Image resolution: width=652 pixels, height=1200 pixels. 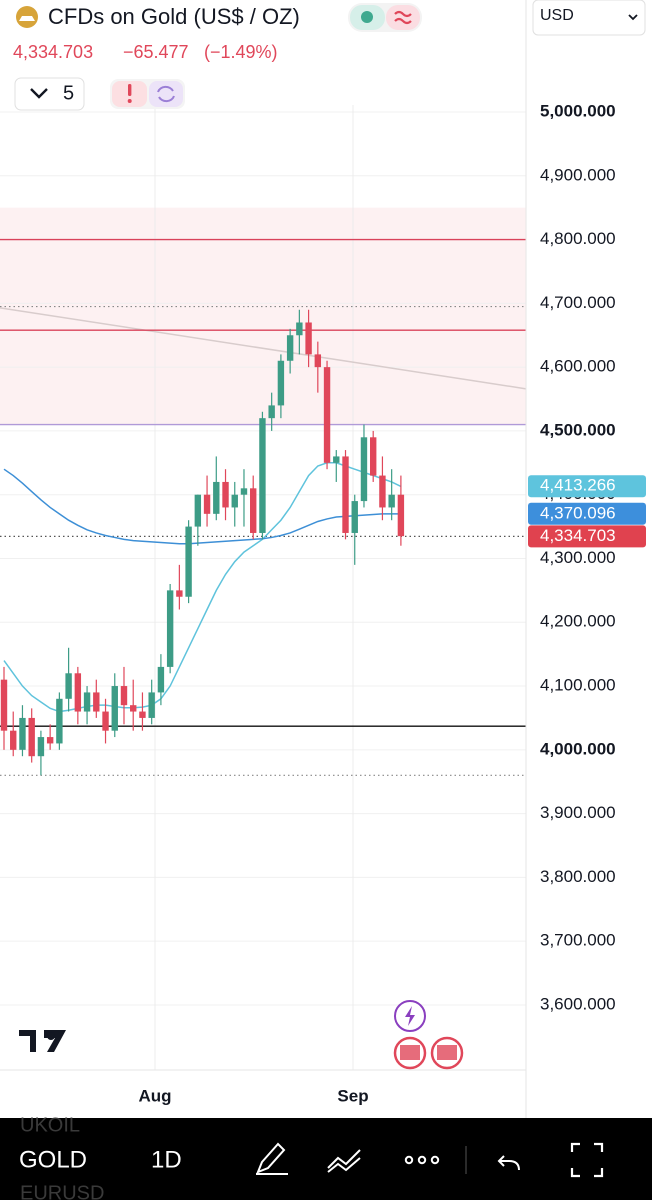 I want to click on symbol-current: GOLD, so click(x=53, y=1159).